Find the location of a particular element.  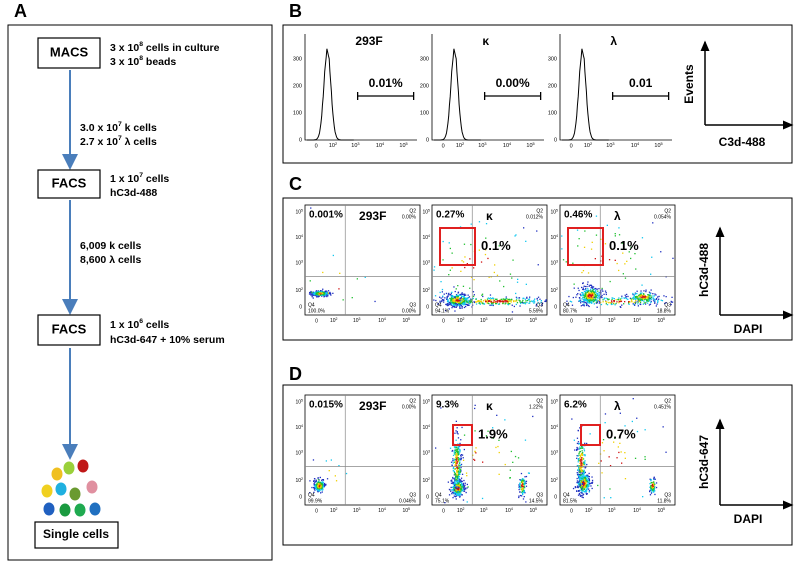

tick-exp: 2 is located at coordinates (429, 479).